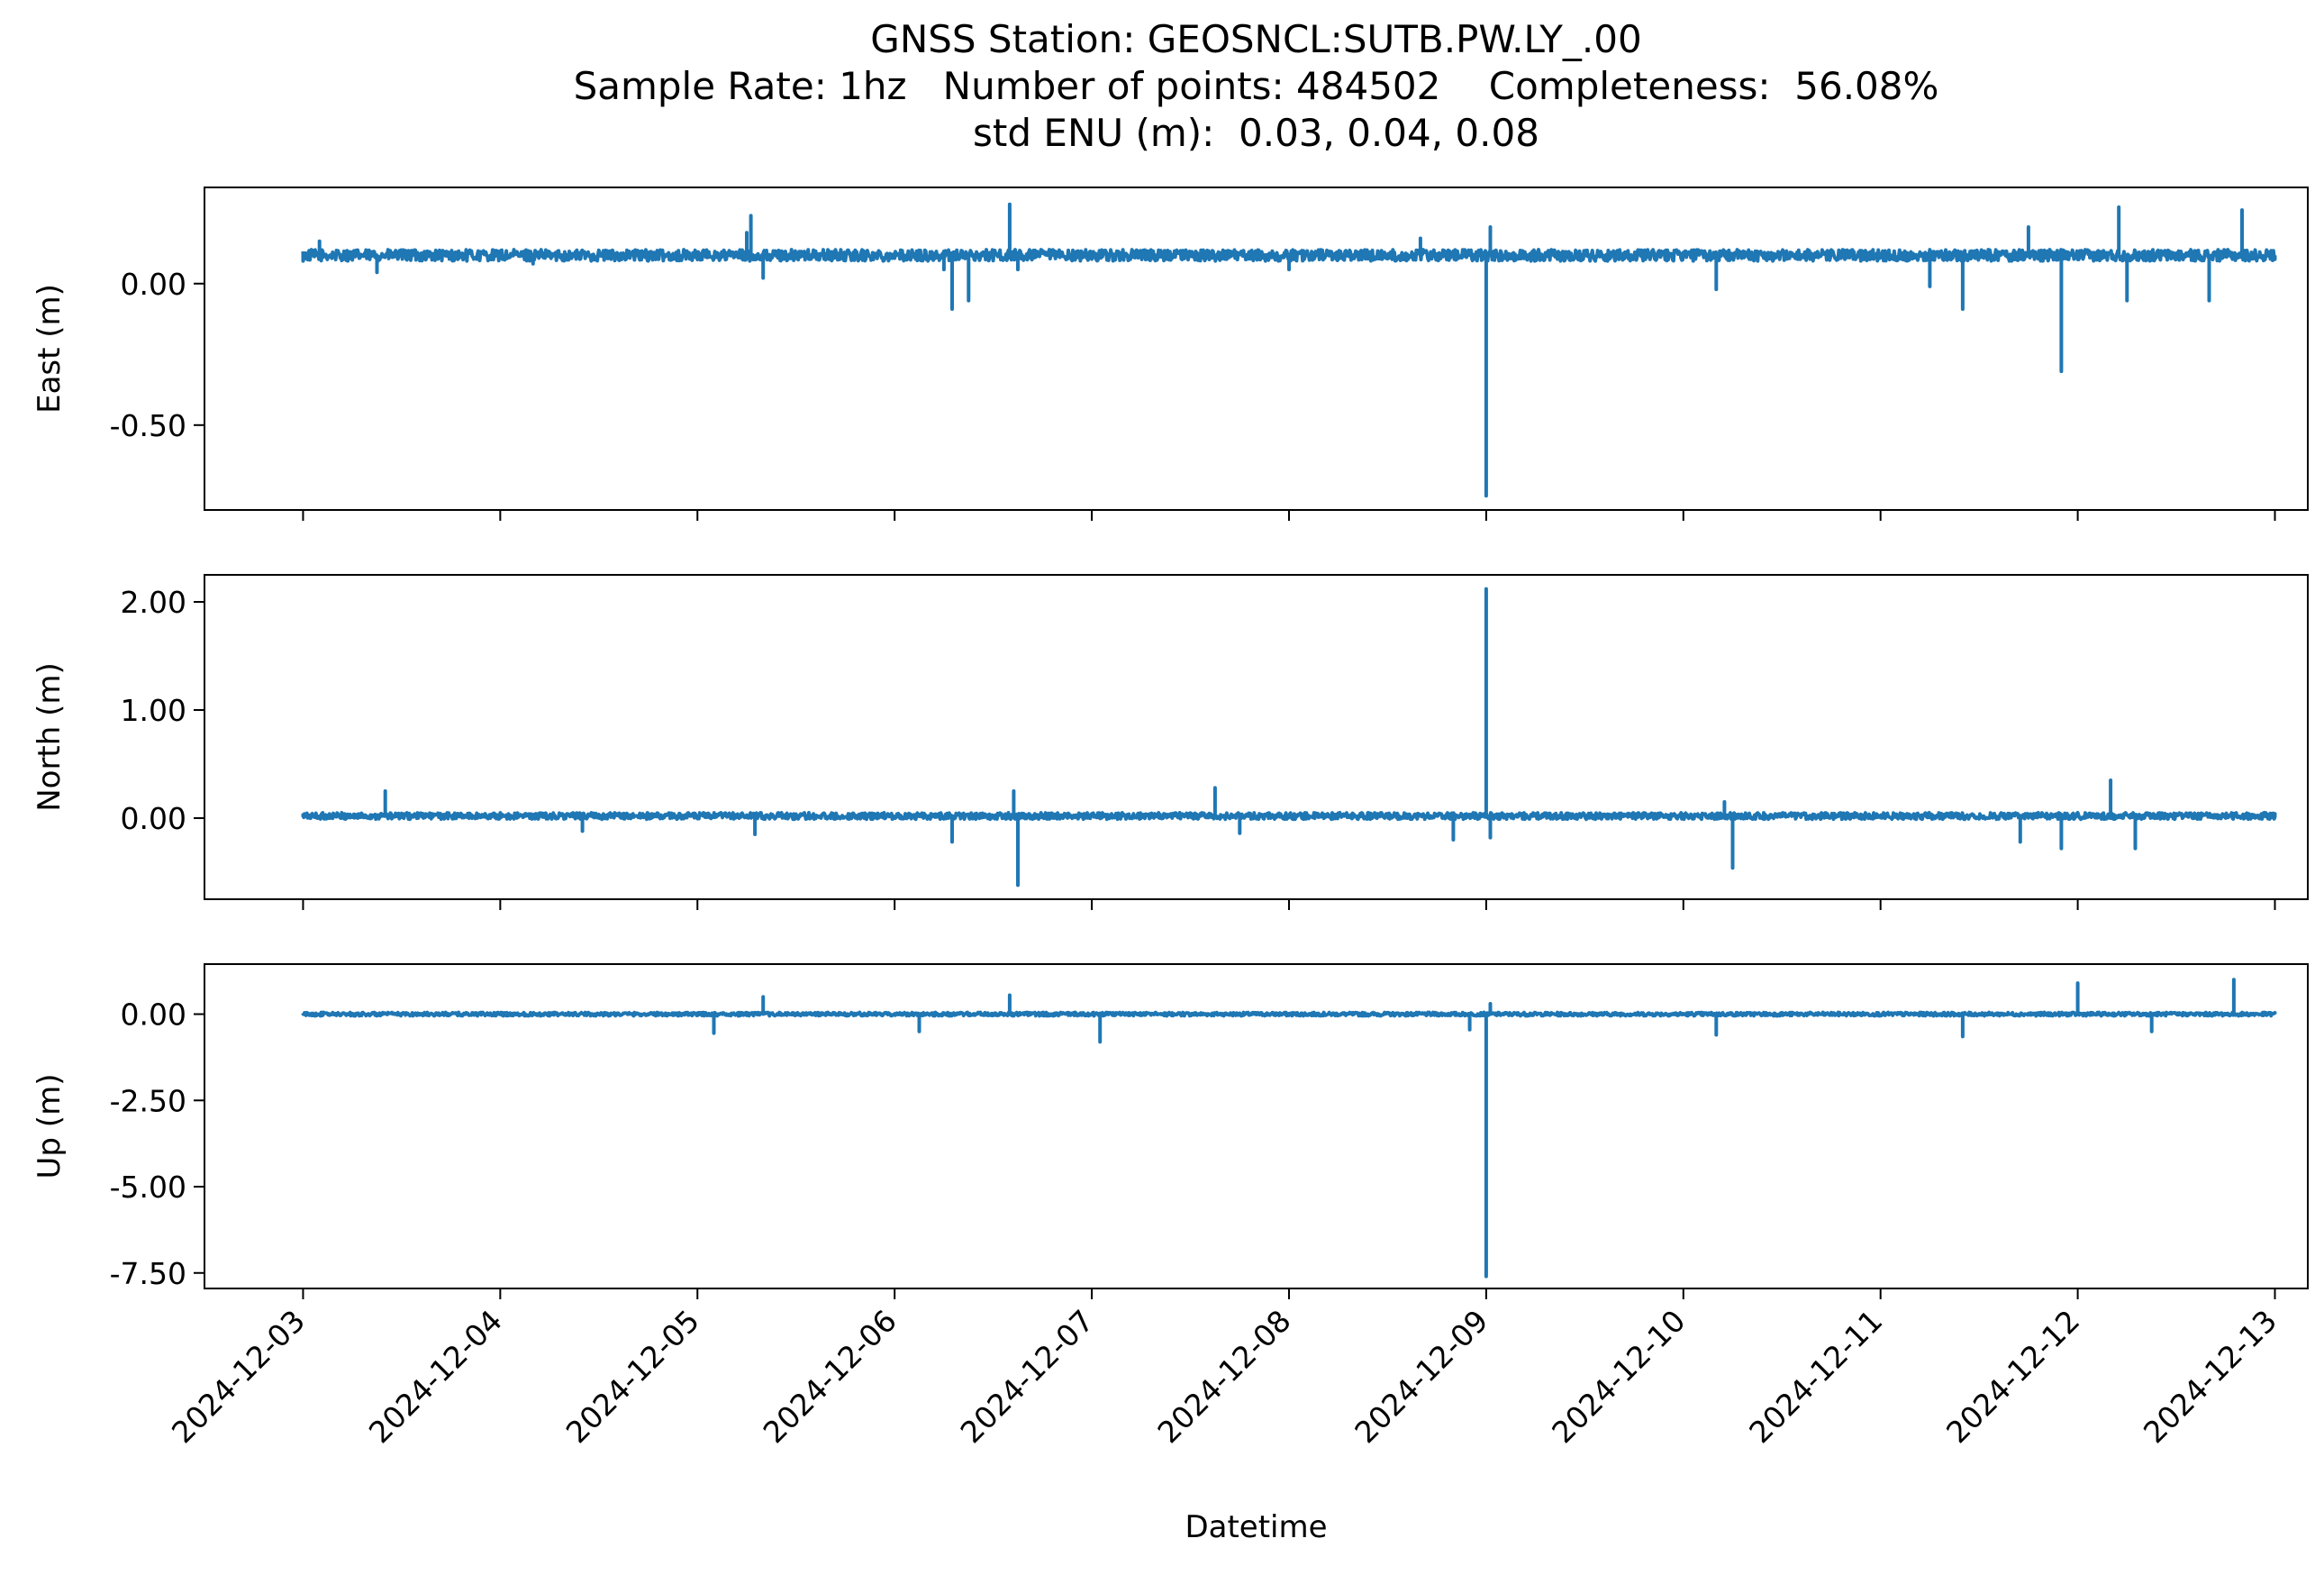 This screenshot has height=1575, width=2324. What do you see at coordinates (1256, 39) in the screenshot?
I see `title-line-station: GNSS Station: GEOSNCL:SUTB.PW.LY_.00` at bounding box center [1256, 39].